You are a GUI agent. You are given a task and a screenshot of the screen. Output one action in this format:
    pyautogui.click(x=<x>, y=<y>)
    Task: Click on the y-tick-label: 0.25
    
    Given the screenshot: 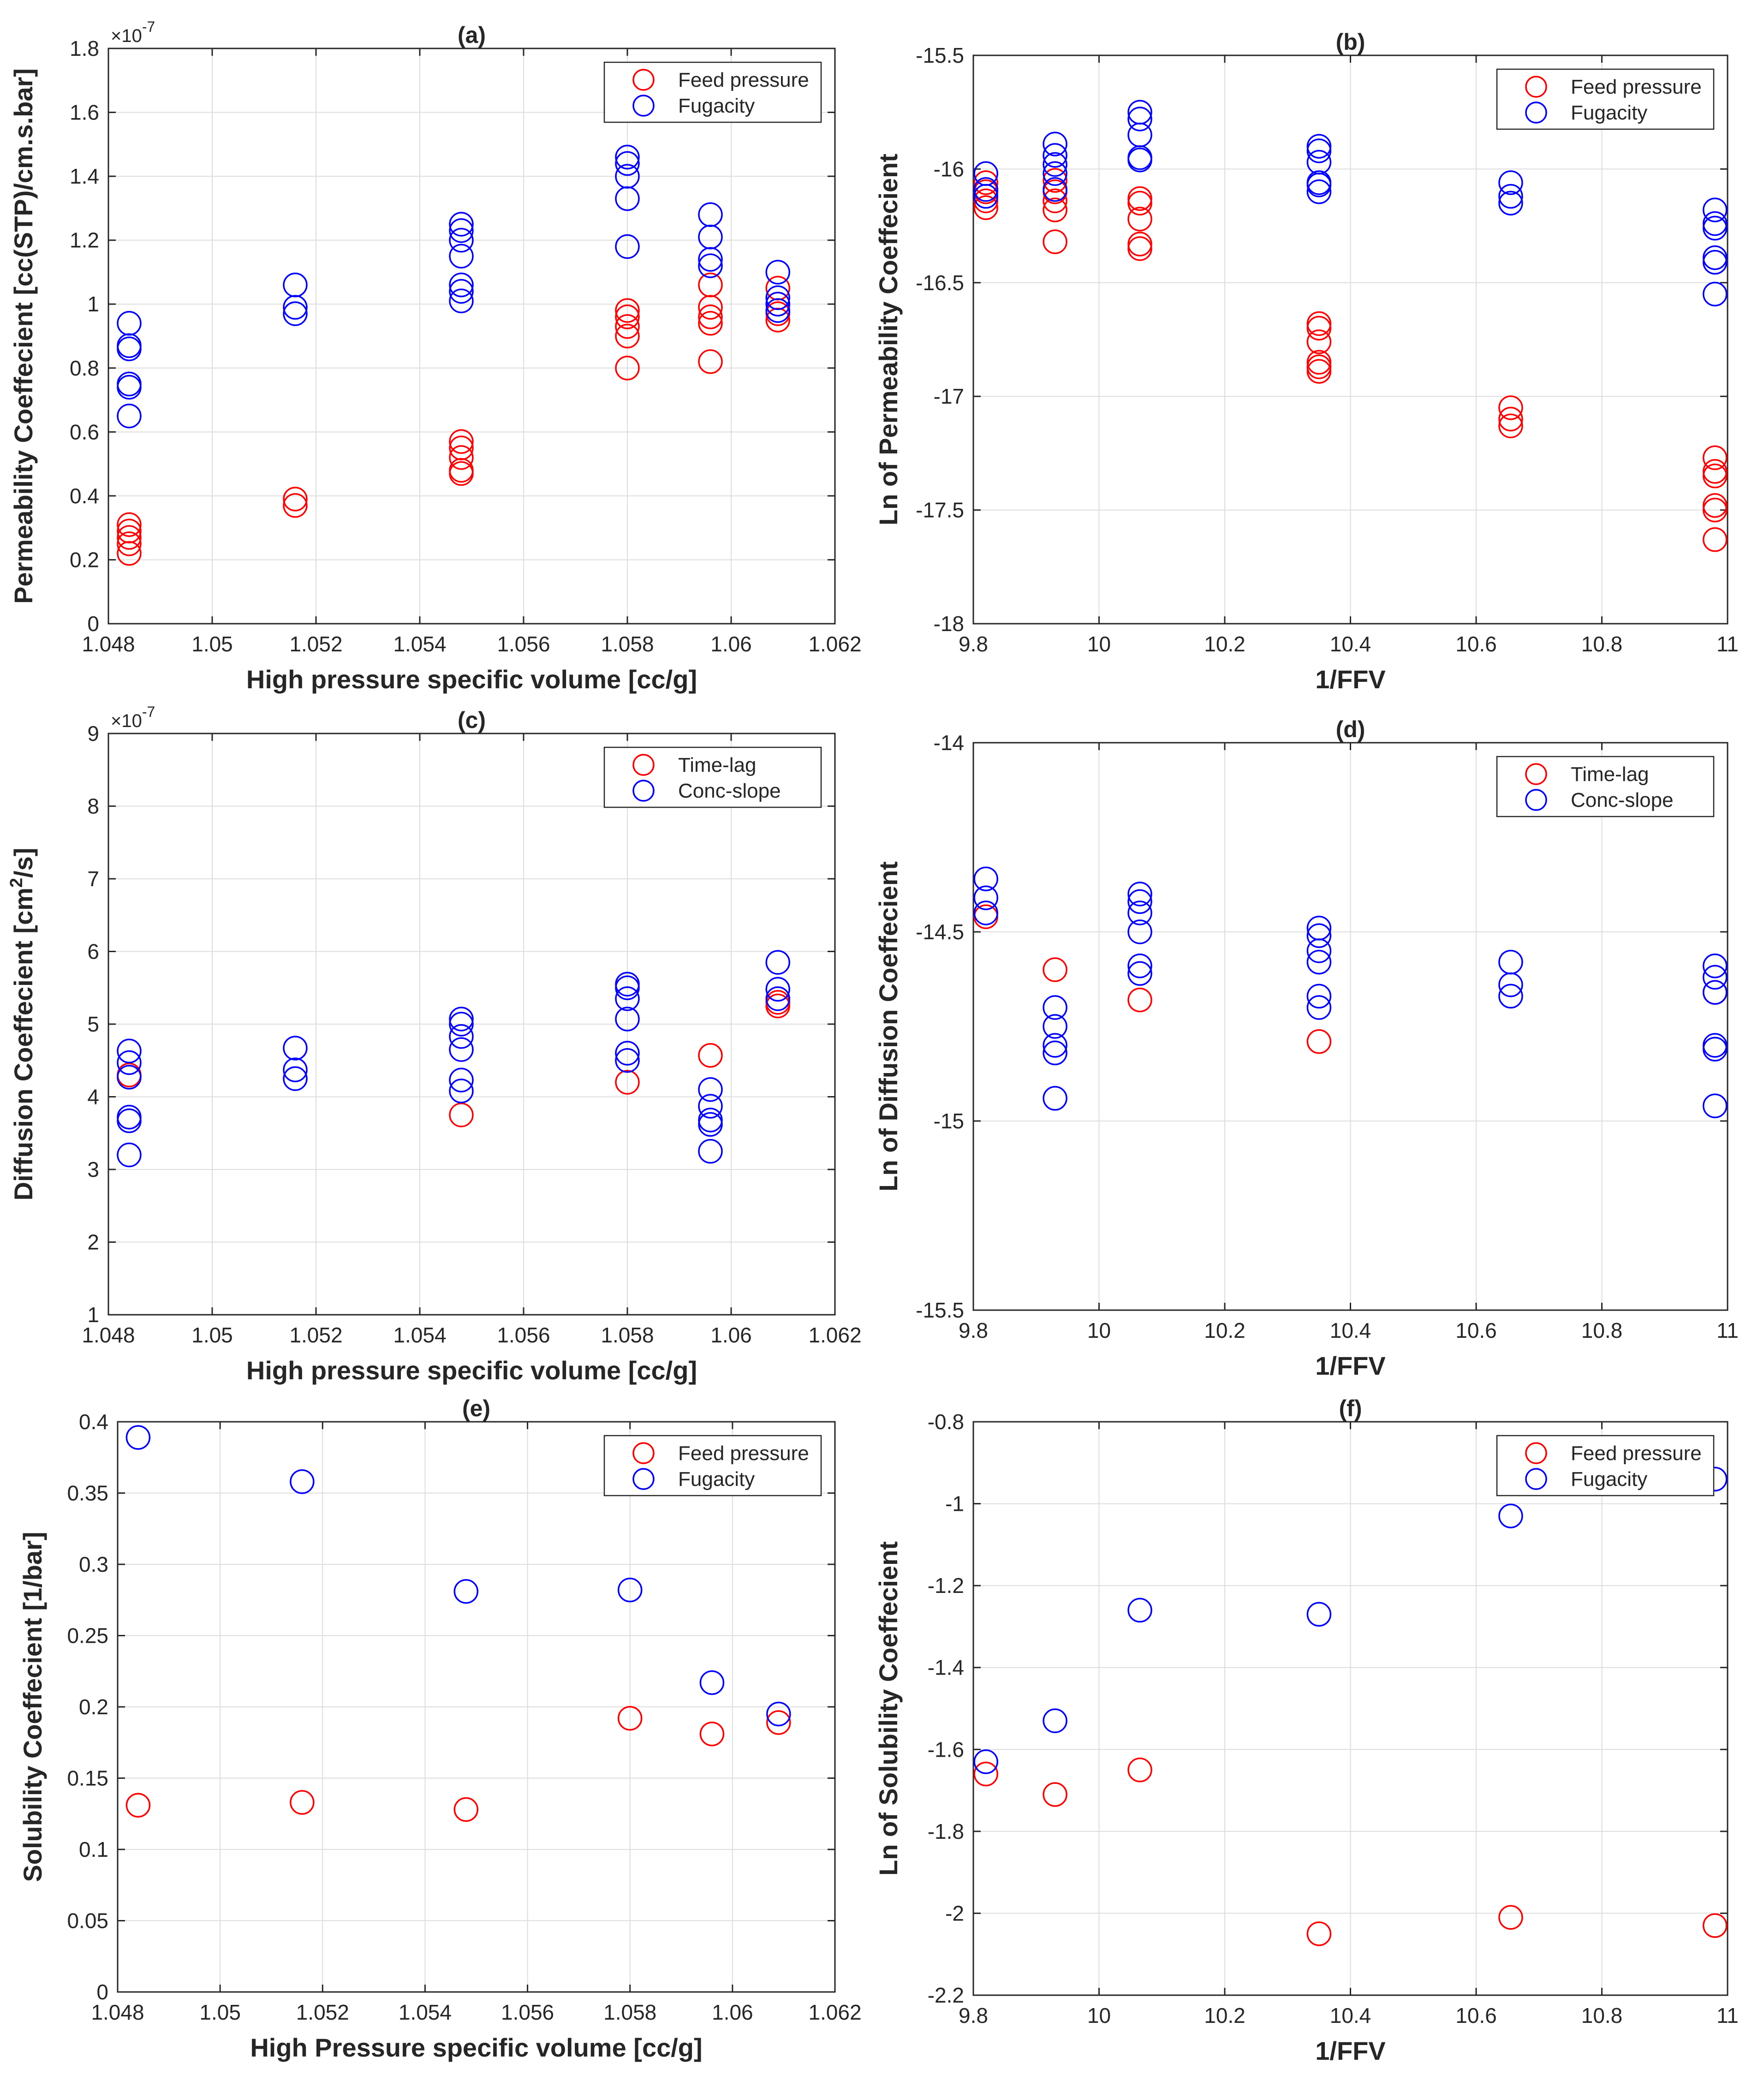 What is the action you would take?
    pyautogui.click(x=88, y=1636)
    